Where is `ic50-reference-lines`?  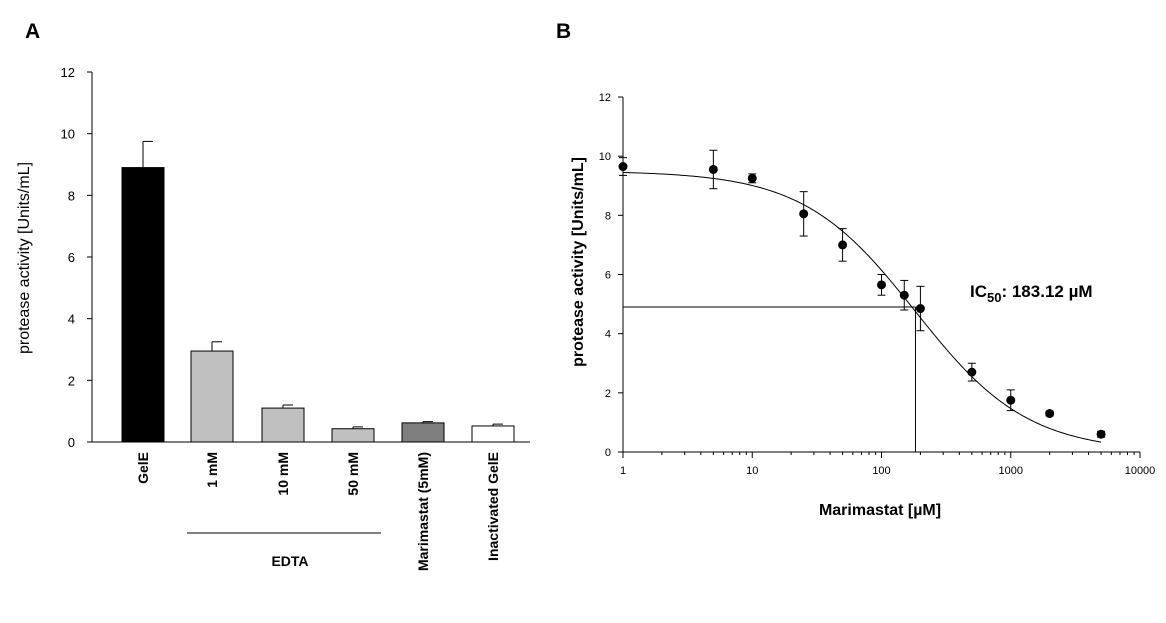
ic50-reference-lines is located at coordinates (769, 379).